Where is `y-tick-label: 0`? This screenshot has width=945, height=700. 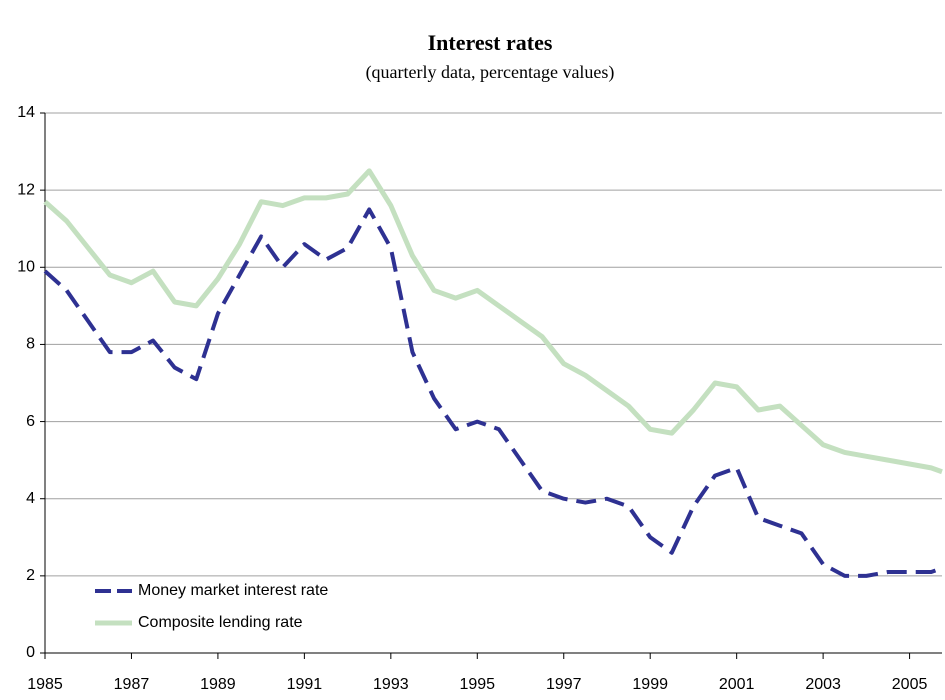
y-tick-label: 0 is located at coordinates (30, 652).